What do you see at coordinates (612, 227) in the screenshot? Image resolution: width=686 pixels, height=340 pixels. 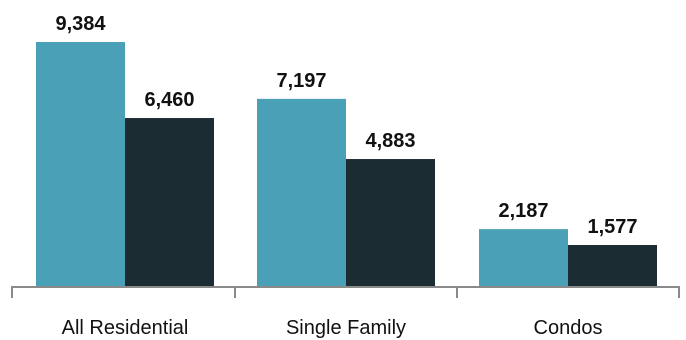 I see `data-label: 1,577` at bounding box center [612, 227].